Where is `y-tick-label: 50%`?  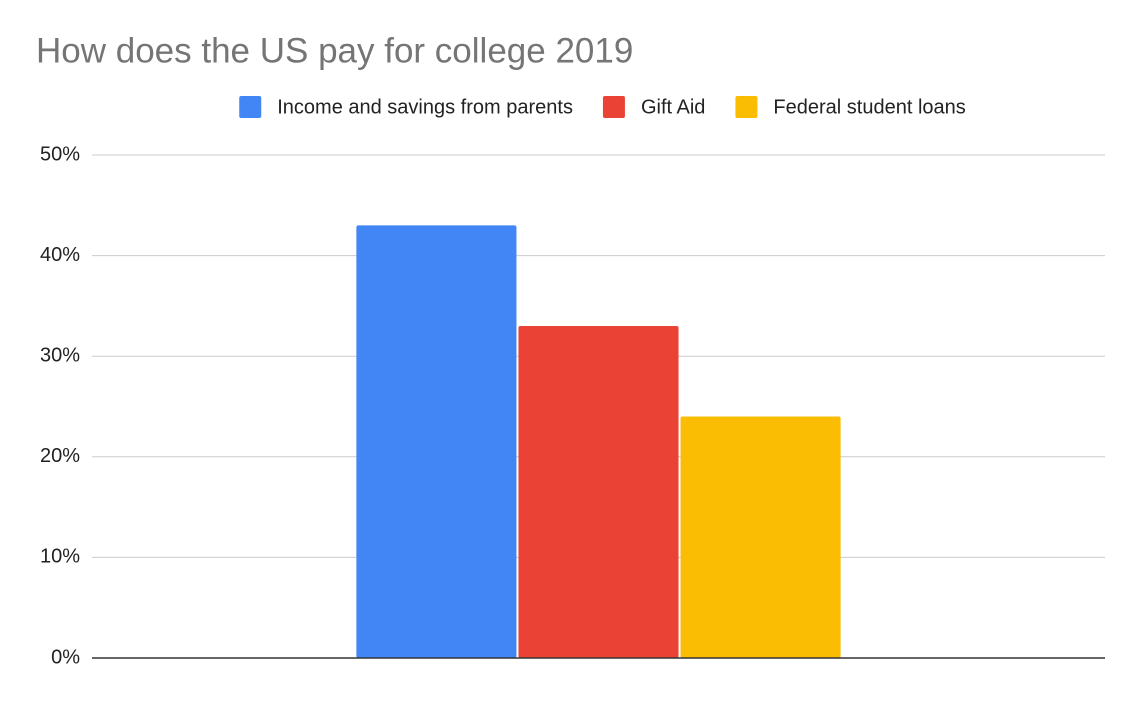
y-tick-label: 50% is located at coordinates (60, 154).